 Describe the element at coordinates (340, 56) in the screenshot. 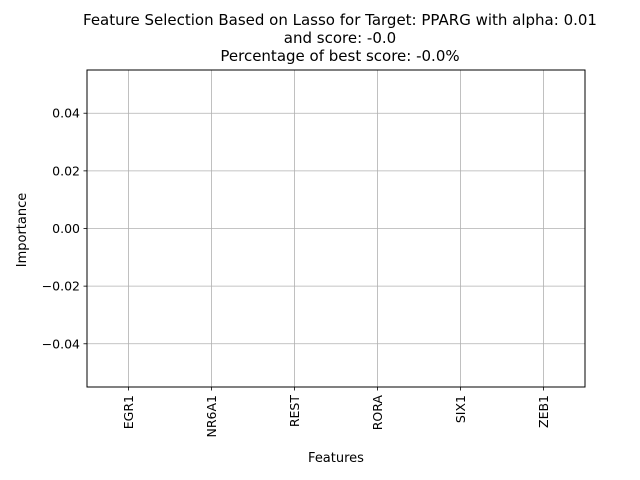

I see `chart-title-line-3: Percentage of best score: -0.0%` at that location.